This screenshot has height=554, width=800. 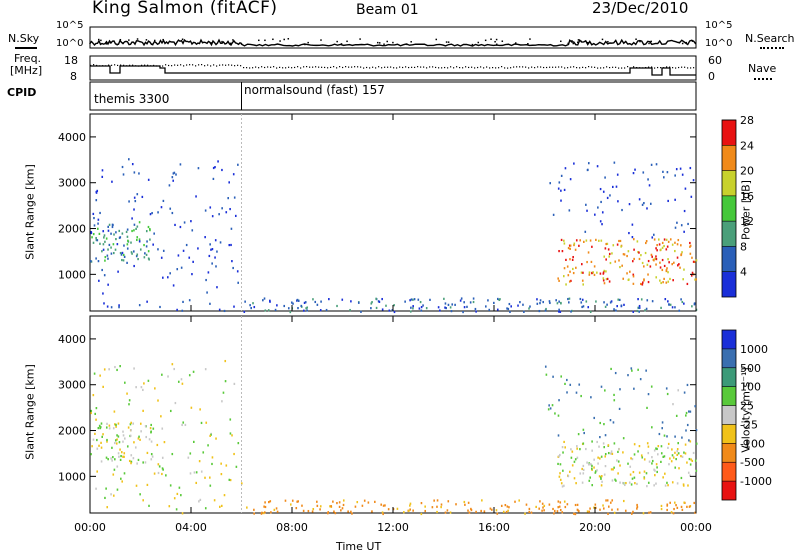 I want to click on noise-tick-left-top: 10^5, so click(x=70, y=25).